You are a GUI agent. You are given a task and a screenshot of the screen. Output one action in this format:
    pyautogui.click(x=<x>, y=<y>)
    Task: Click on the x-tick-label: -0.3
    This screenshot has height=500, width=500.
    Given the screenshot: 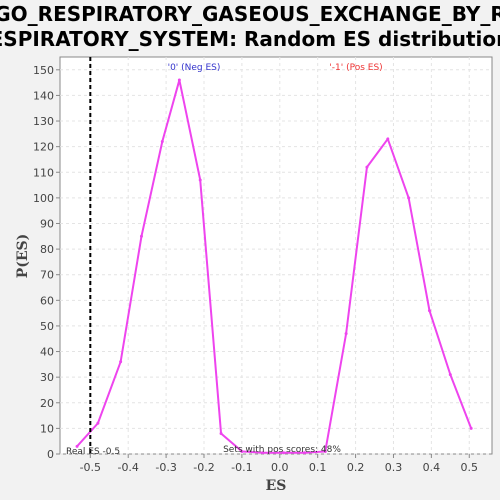 What is the action you would take?
    pyautogui.click(x=165, y=467)
    